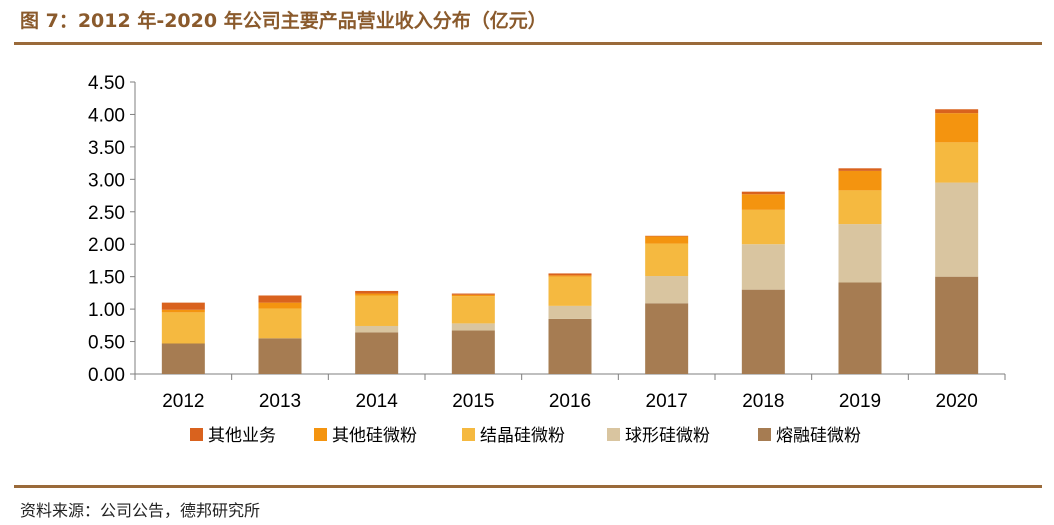 This screenshot has width=1054, height=525. I want to click on x-tick-label: 2016, so click(570, 401).